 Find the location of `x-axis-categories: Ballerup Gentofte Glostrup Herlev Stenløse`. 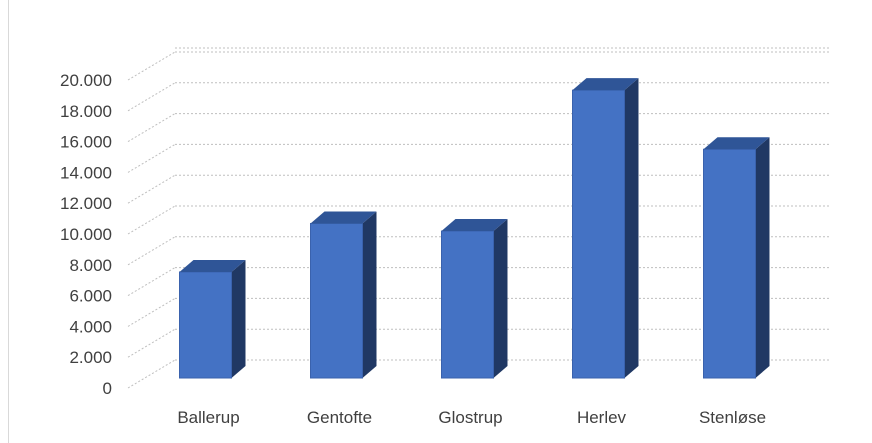

x-axis-categories: Ballerup Gentofte Glostrup Herlev Stenløse is located at coordinates (471, 417).